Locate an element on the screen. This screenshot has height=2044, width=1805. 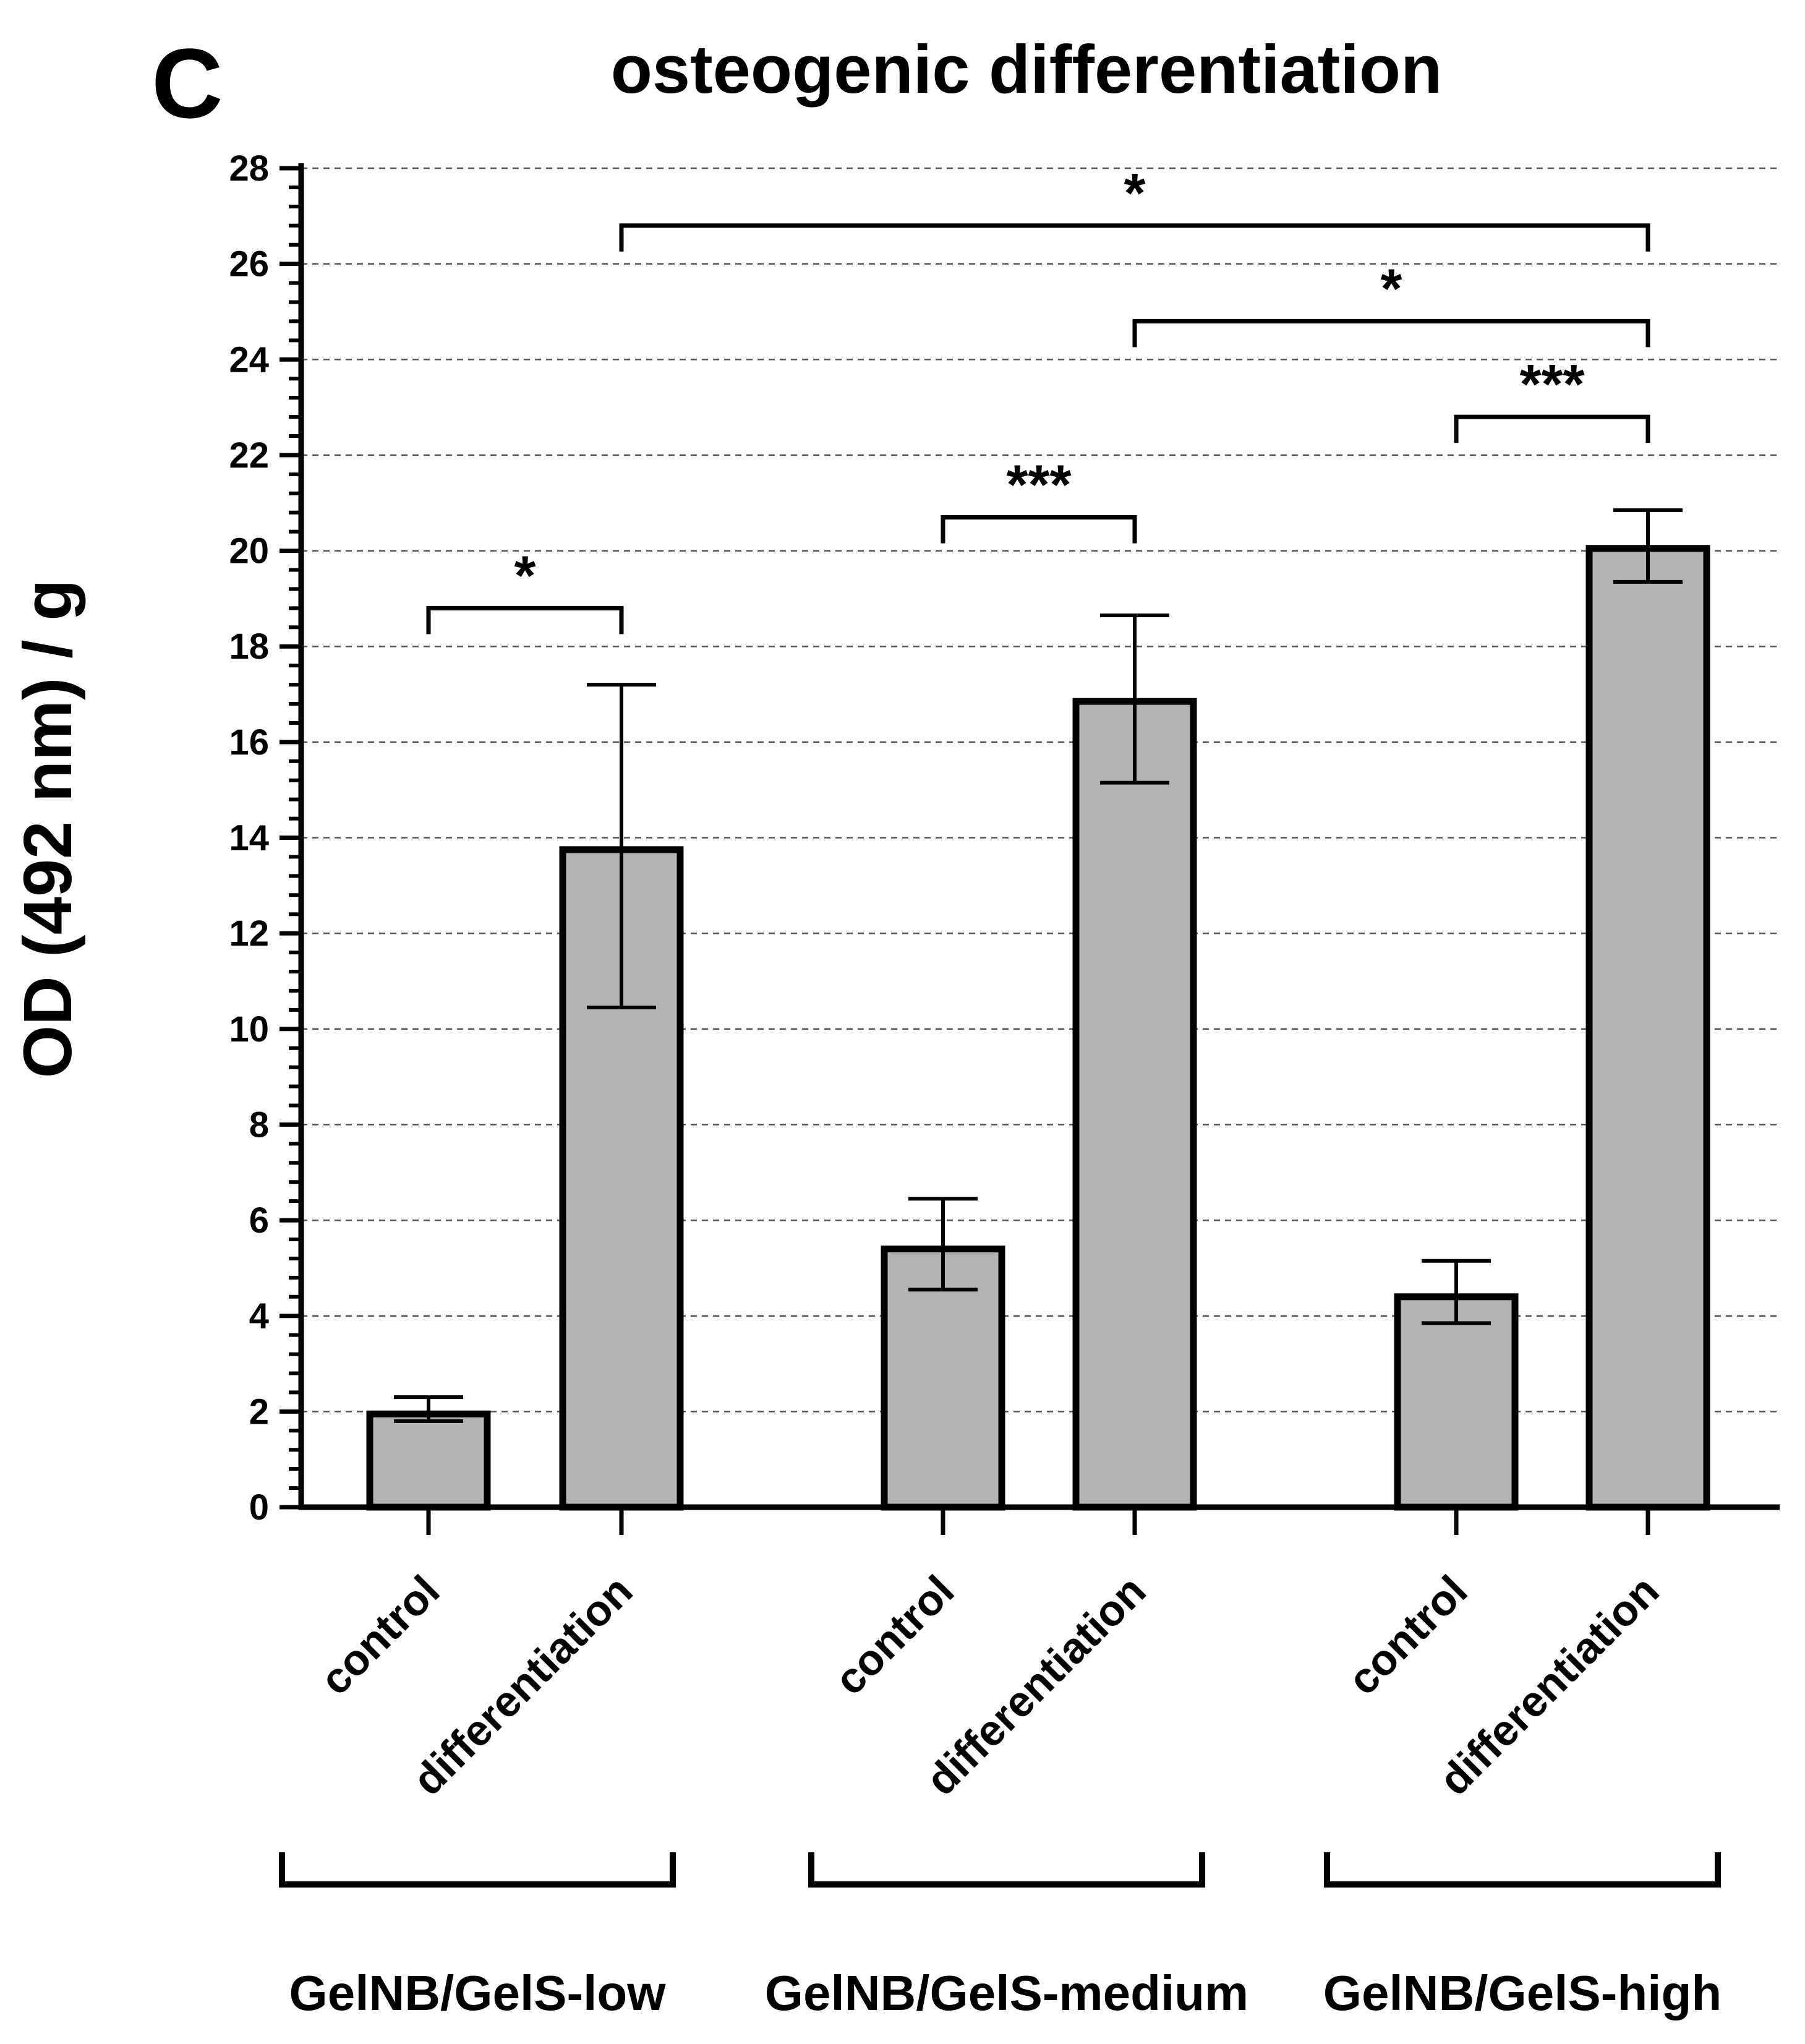
group-label: GelNB/GelS-high is located at coordinates (1522, 1992).